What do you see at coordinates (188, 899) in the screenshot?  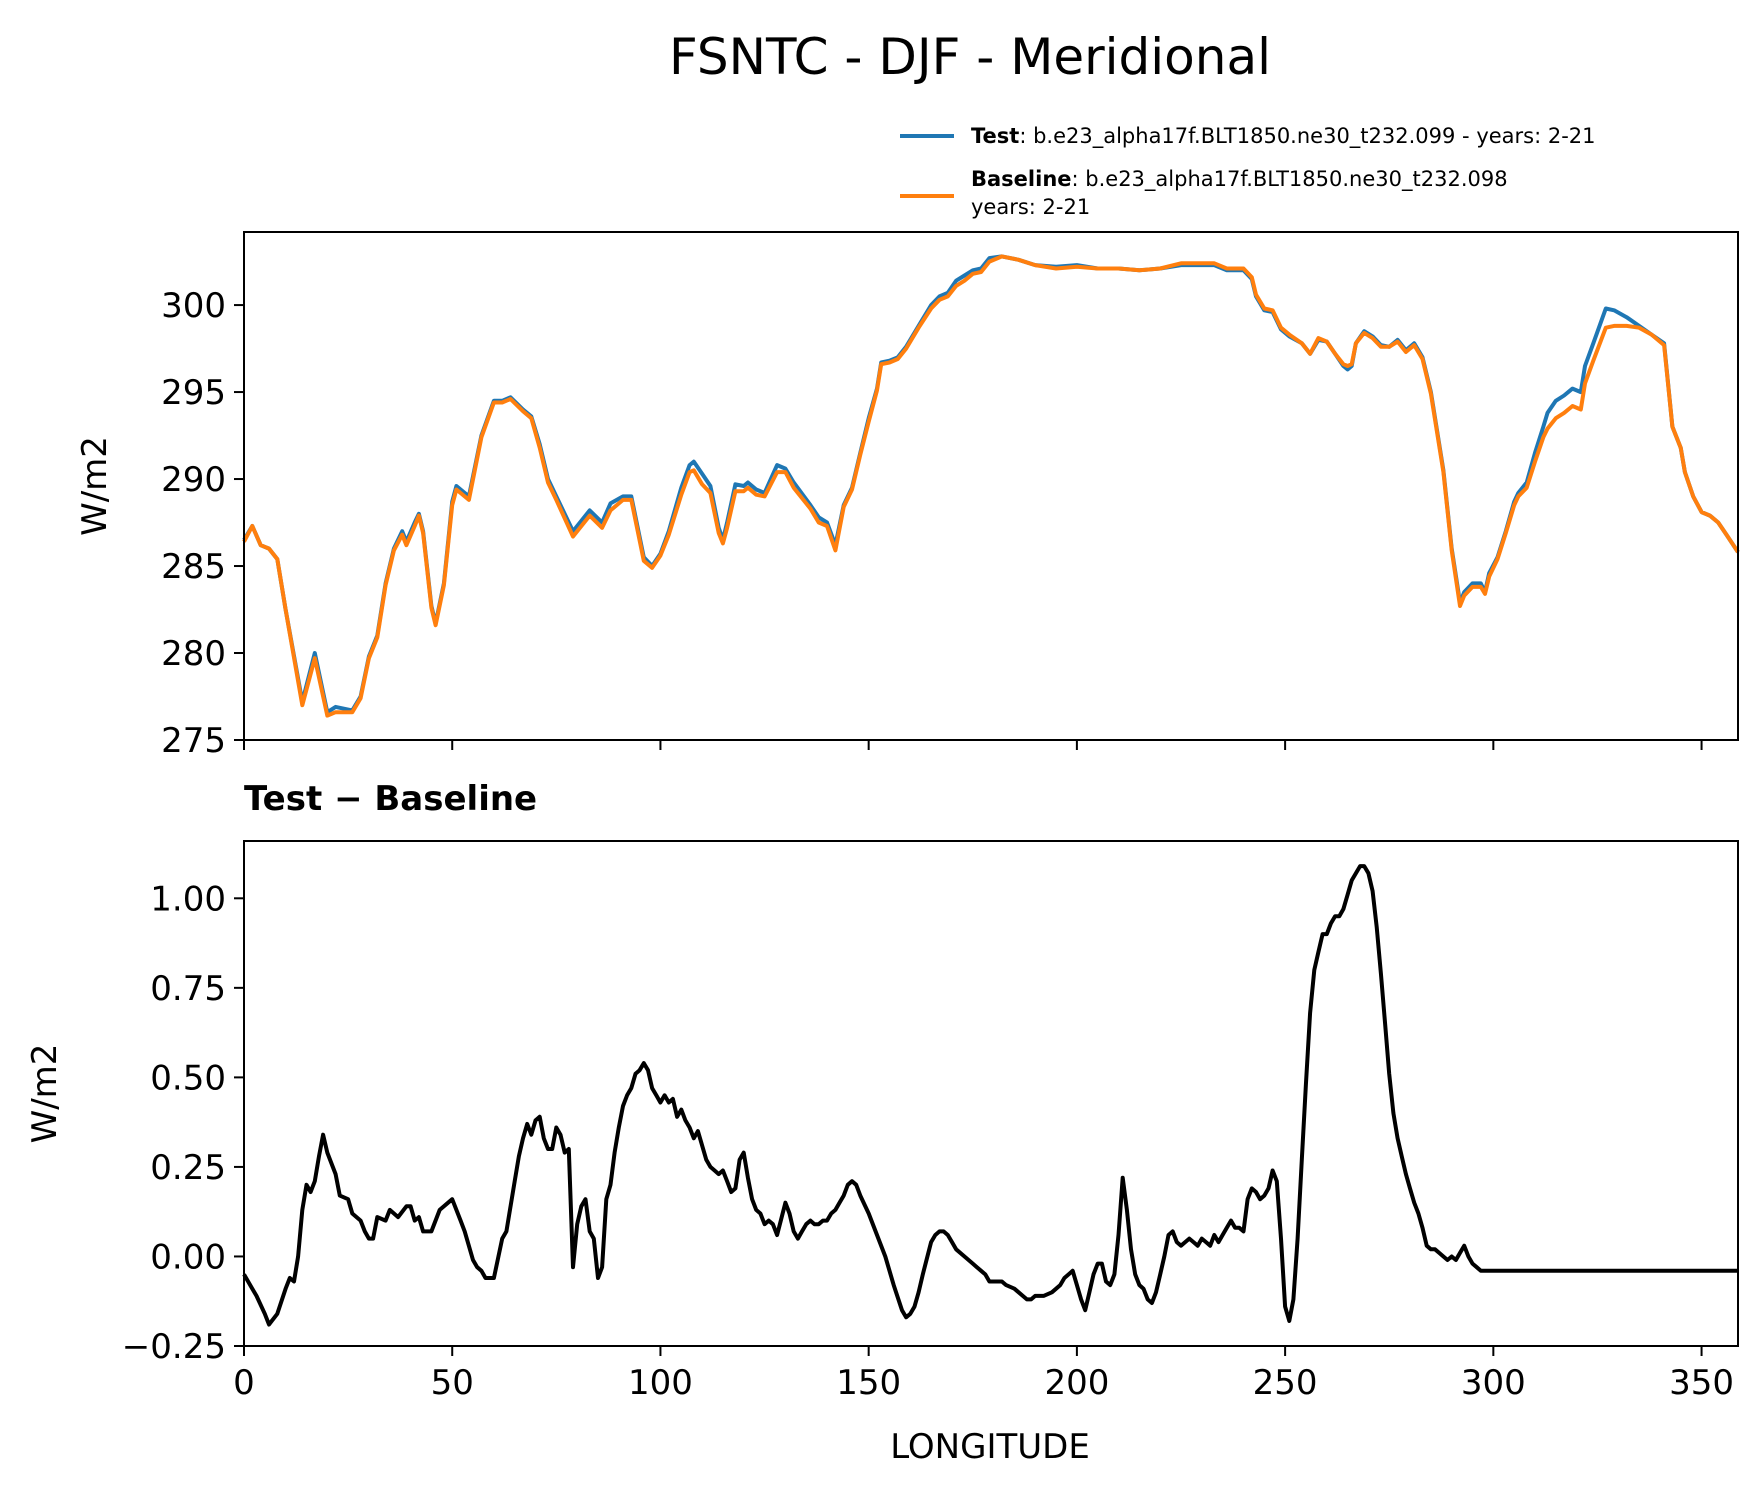 I see `y-tick-label-1-5: 1.00` at bounding box center [188, 899].